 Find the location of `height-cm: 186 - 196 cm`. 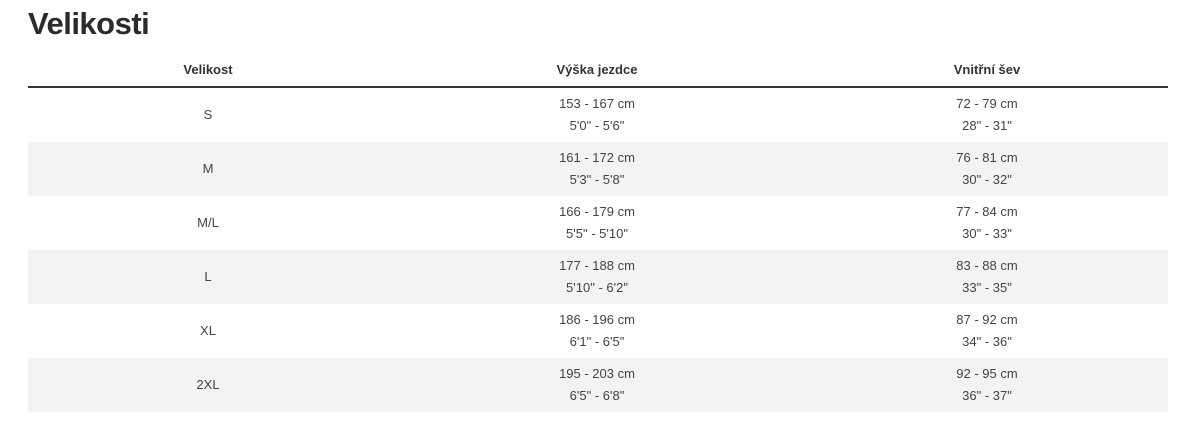

height-cm: 186 - 196 cm is located at coordinates (597, 319).